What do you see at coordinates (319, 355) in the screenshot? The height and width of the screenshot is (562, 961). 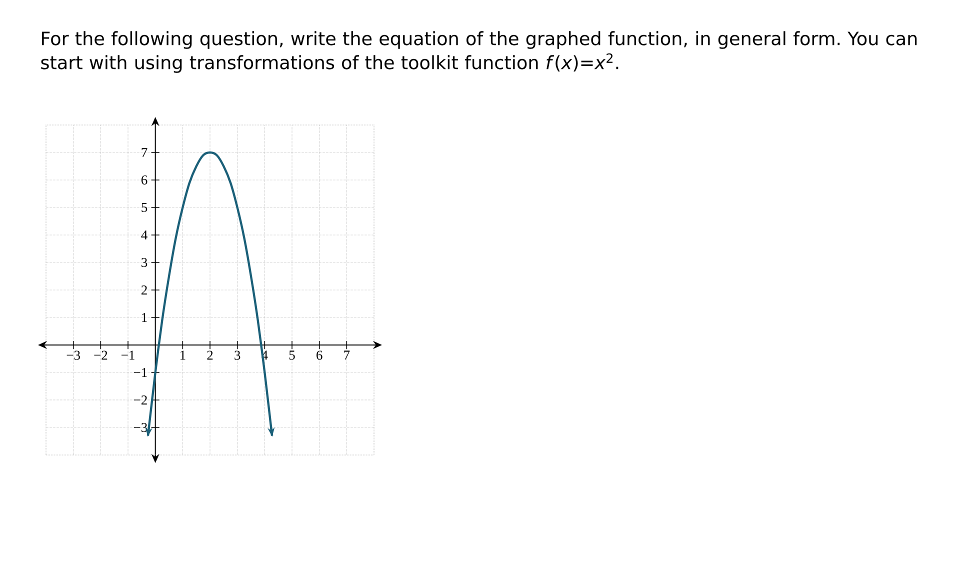 I see `x-tick-label: 6` at bounding box center [319, 355].